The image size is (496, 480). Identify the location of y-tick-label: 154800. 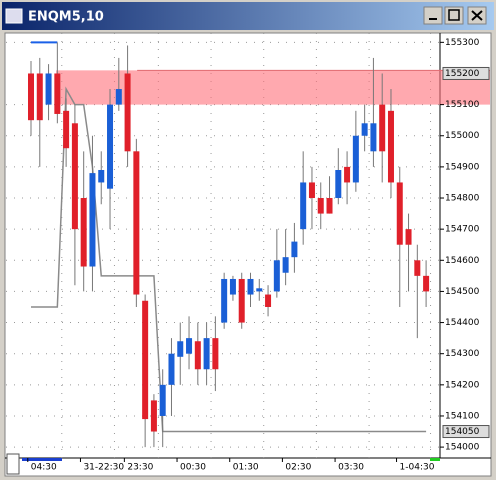
(462, 199).